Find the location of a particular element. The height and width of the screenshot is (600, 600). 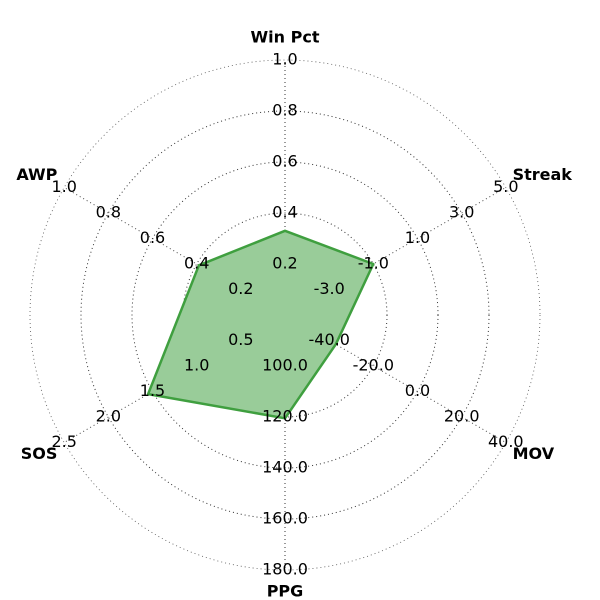

tick-label-mov: -40.0 is located at coordinates (328, 339).